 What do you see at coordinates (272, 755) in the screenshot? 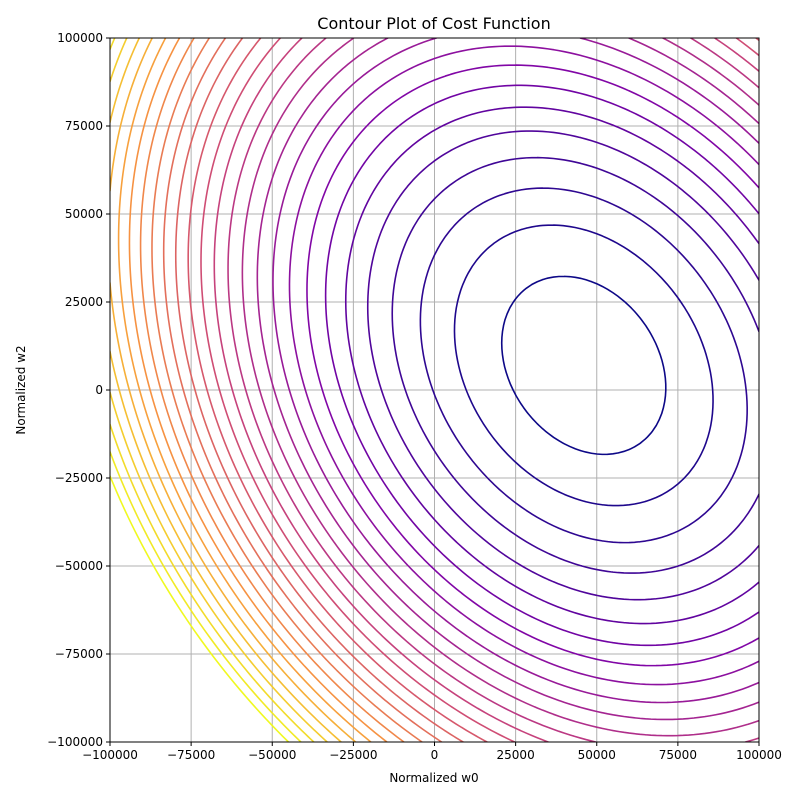
I see `x-tick-label: −50000` at bounding box center [272, 755].